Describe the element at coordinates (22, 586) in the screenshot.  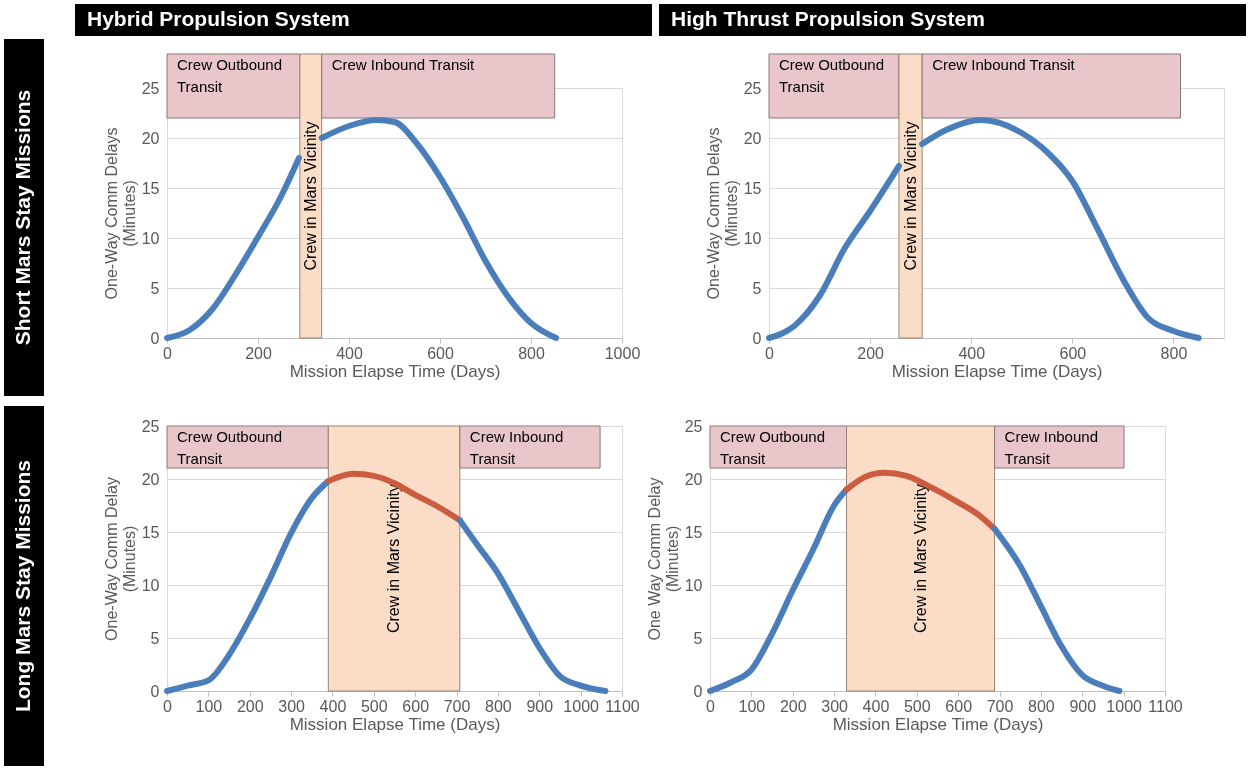
I see `text: Long Mars Stay Missions` at that location.